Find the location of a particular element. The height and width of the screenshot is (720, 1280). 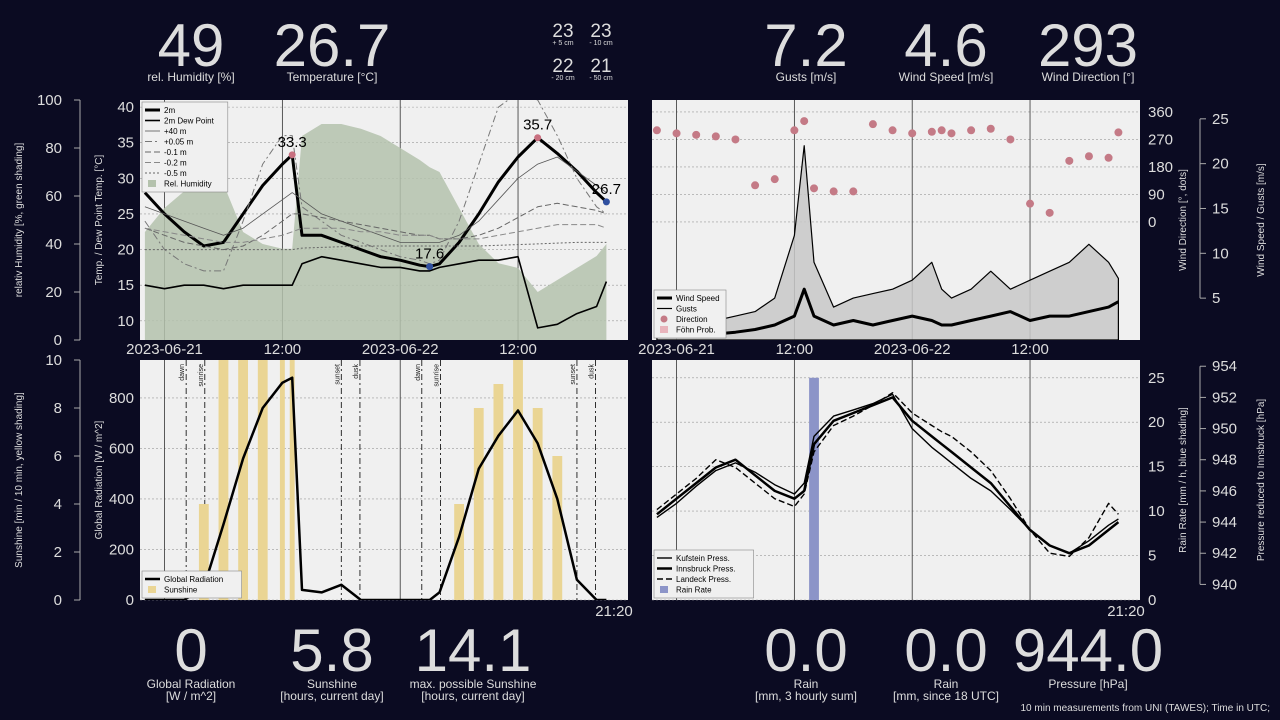

soil-temp-label: - 50 cm is located at coordinates (601, 78).